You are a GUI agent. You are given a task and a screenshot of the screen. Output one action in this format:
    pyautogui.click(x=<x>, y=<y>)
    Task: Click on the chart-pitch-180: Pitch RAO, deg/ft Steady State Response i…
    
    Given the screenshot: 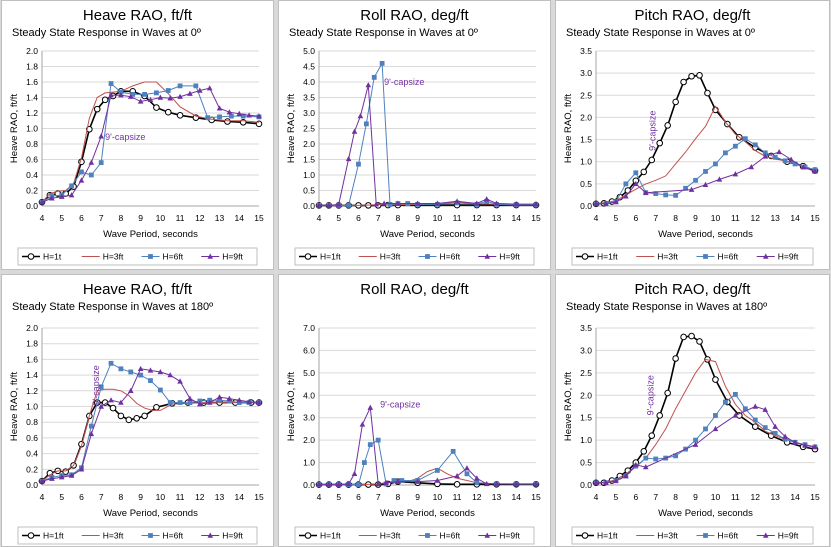 What is the action you would take?
    pyautogui.click(x=691, y=413)
    